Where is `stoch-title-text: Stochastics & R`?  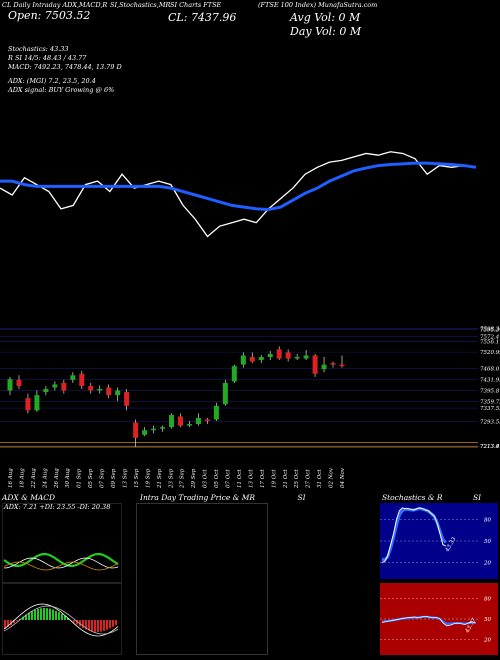 stoch-title-text: Stochastics & R is located at coordinates (412, 497).